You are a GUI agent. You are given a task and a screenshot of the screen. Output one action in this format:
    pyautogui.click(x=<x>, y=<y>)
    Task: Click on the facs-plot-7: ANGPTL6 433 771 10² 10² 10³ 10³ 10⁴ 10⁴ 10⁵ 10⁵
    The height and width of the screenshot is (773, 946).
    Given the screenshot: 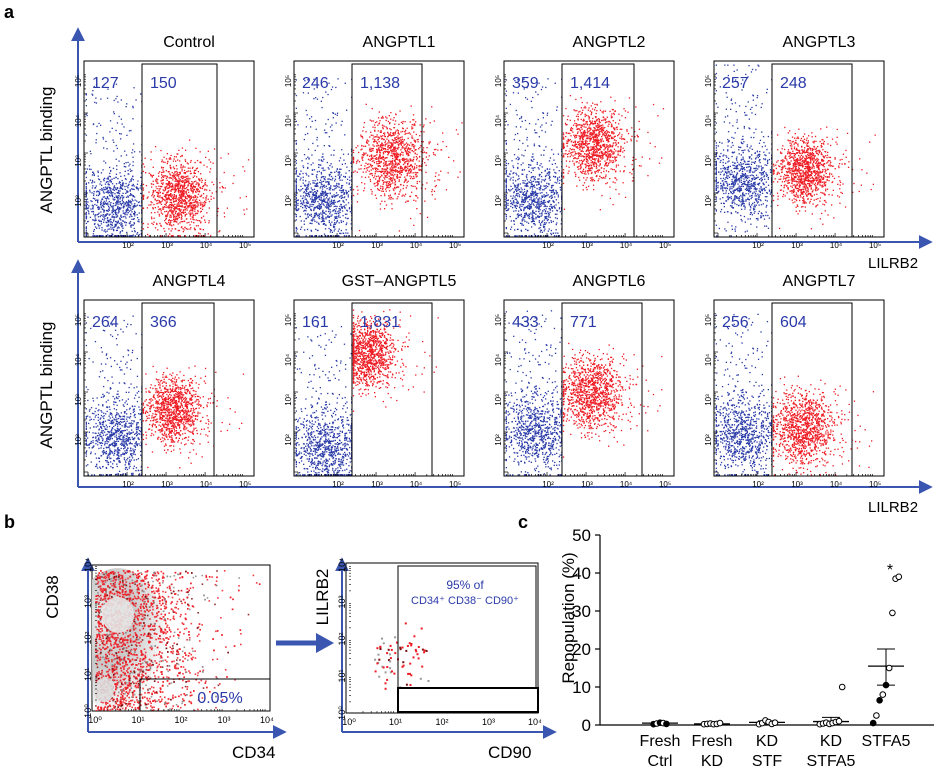 What is the action you would take?
    pyautogui.click(x=584, y=381)
    